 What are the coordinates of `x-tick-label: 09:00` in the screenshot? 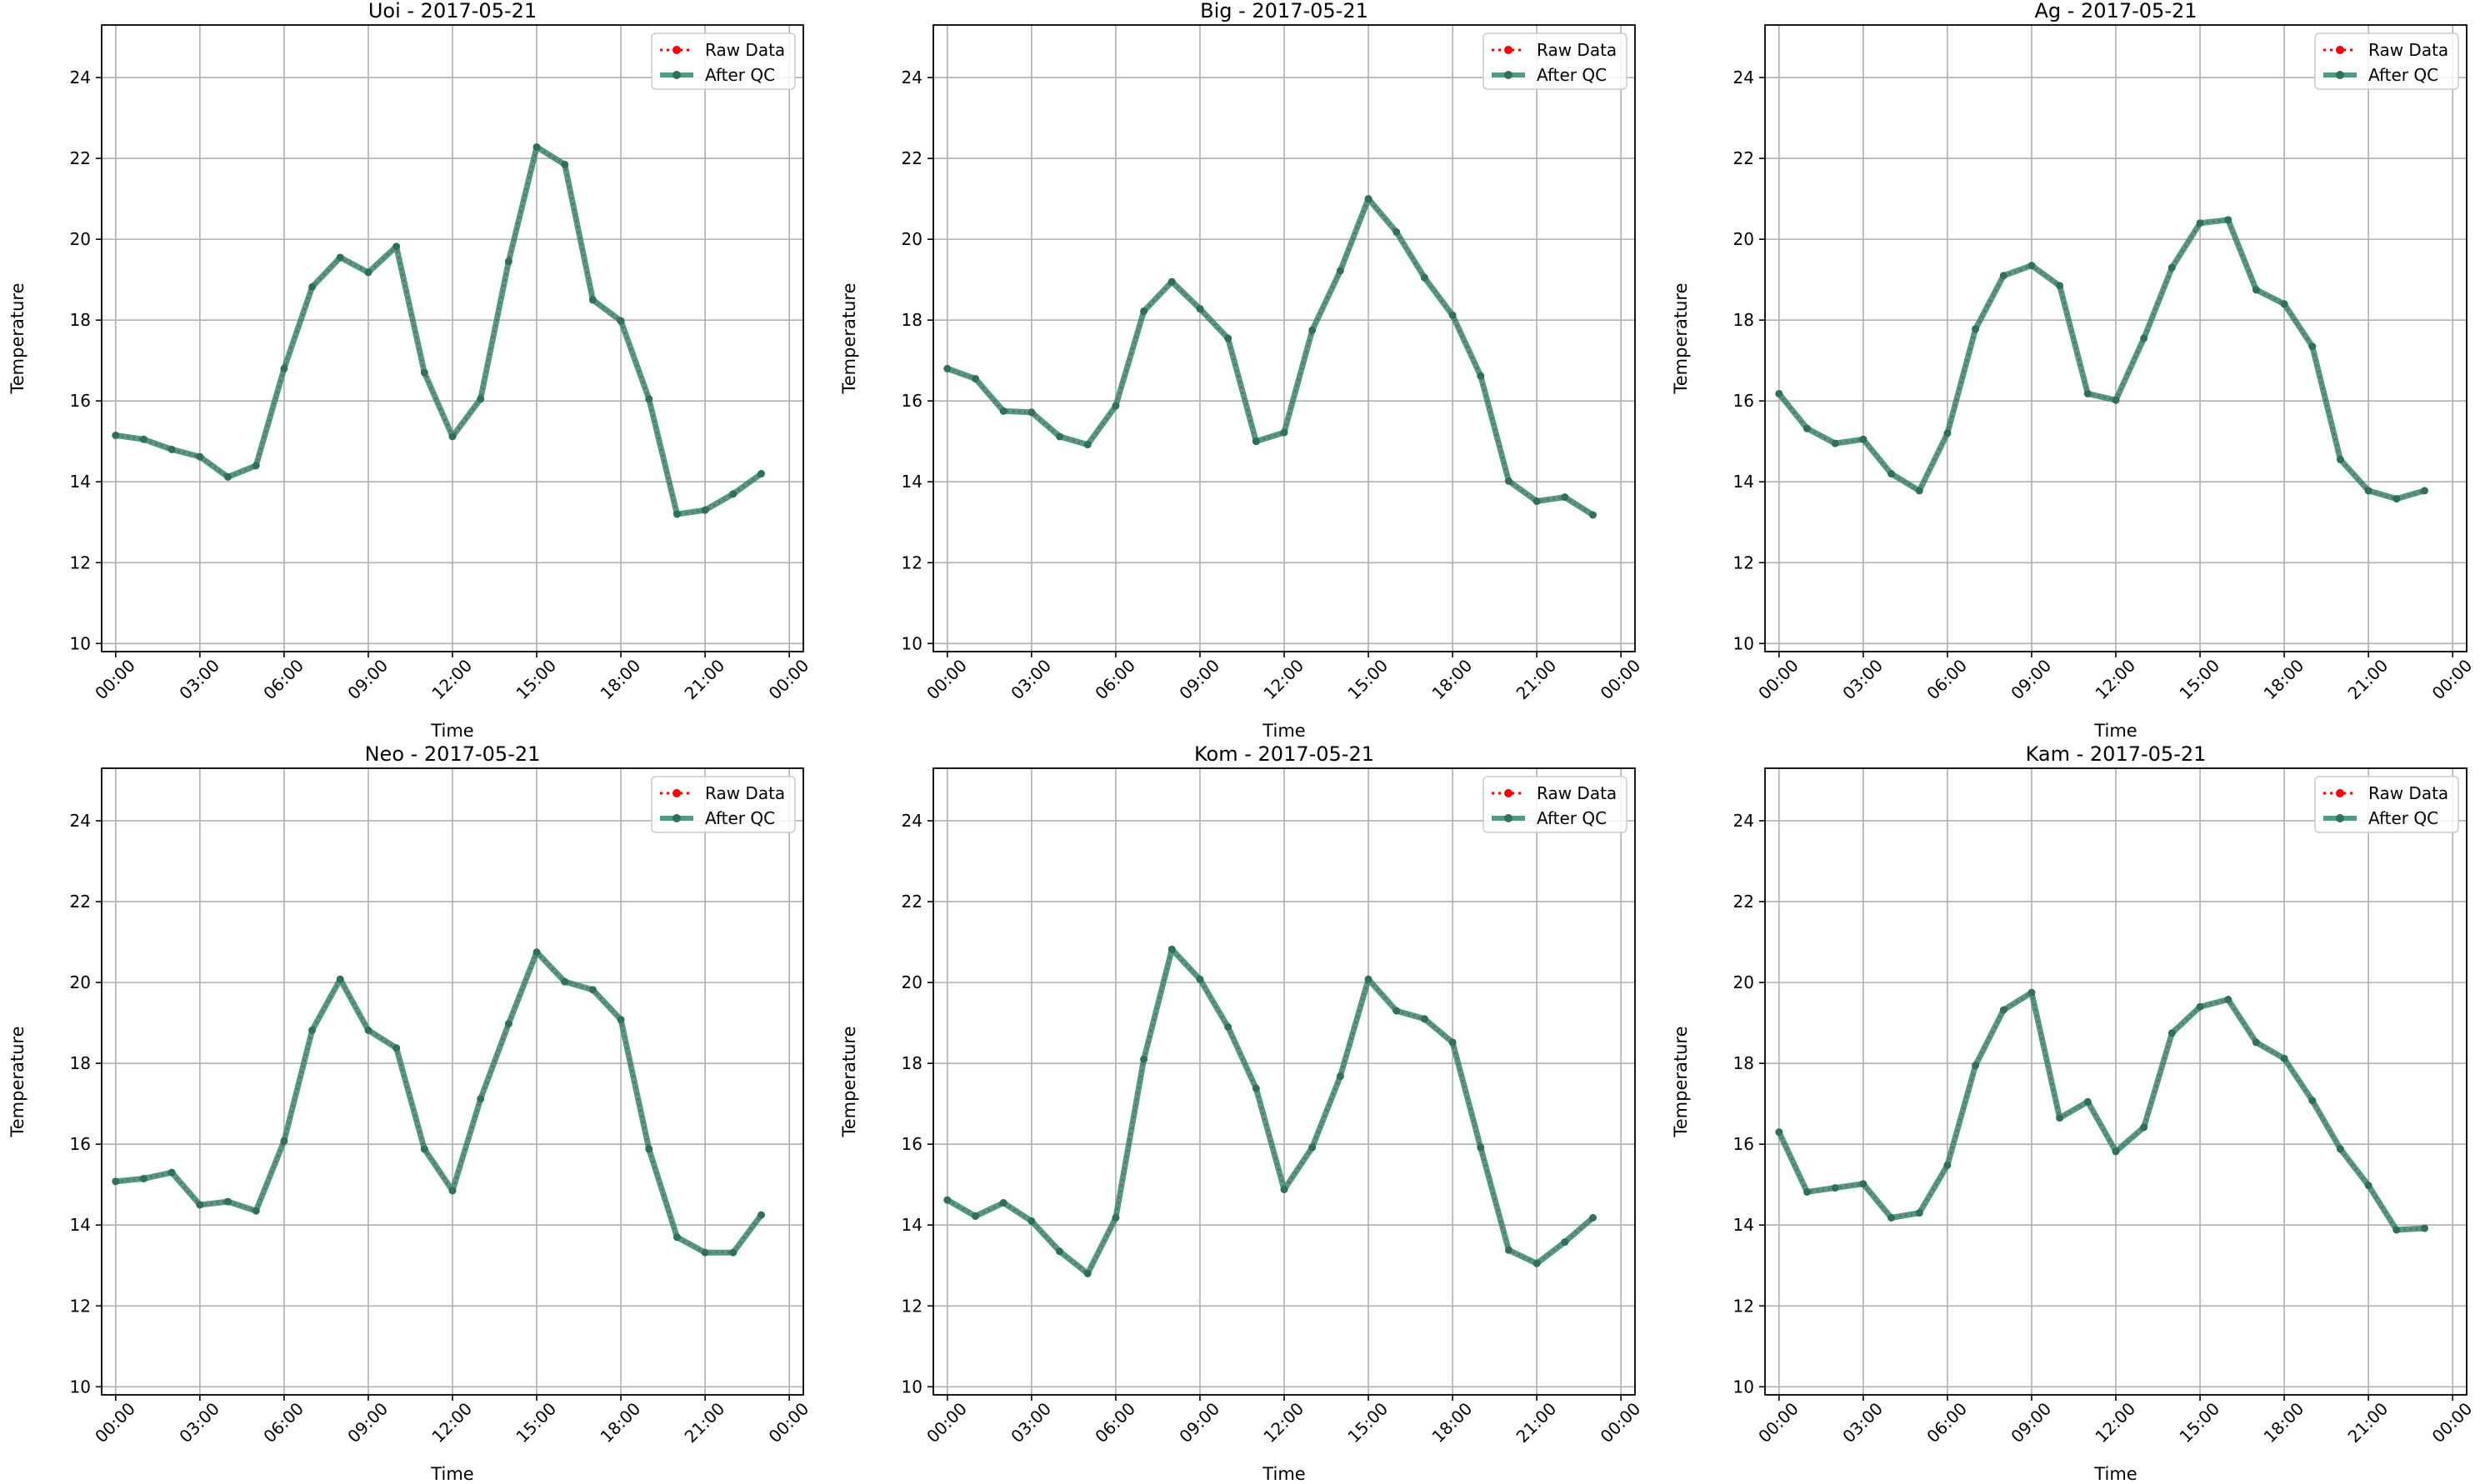 It's located at (2031, 1422).